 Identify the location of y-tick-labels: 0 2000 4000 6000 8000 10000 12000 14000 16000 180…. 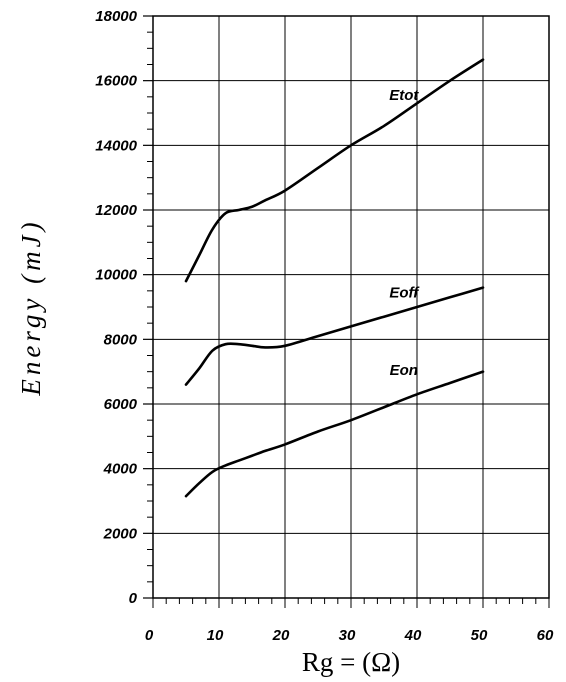
(116, 307).